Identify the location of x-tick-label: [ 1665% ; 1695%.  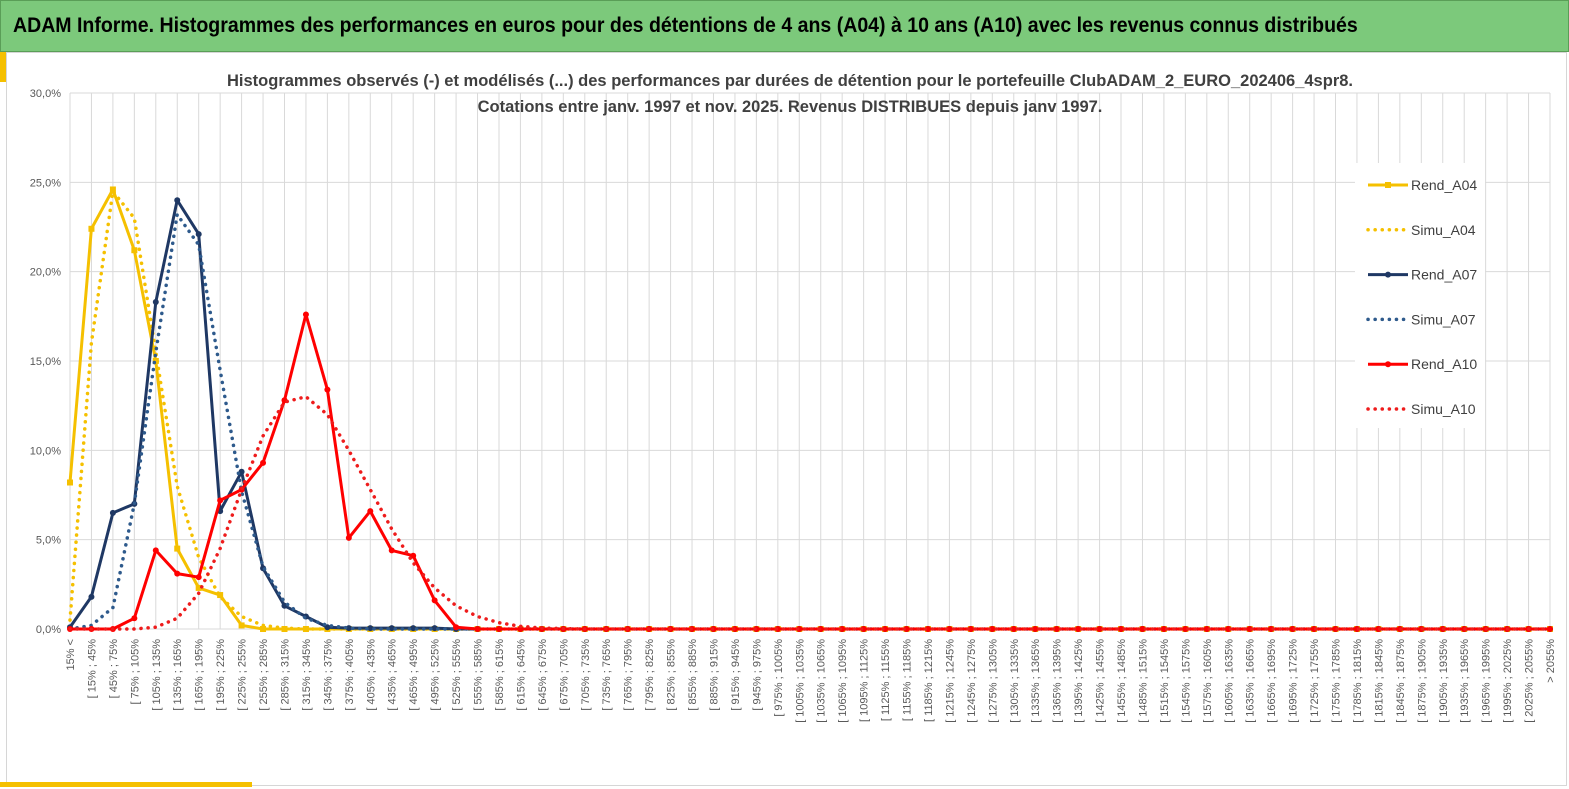
(1272, 681).